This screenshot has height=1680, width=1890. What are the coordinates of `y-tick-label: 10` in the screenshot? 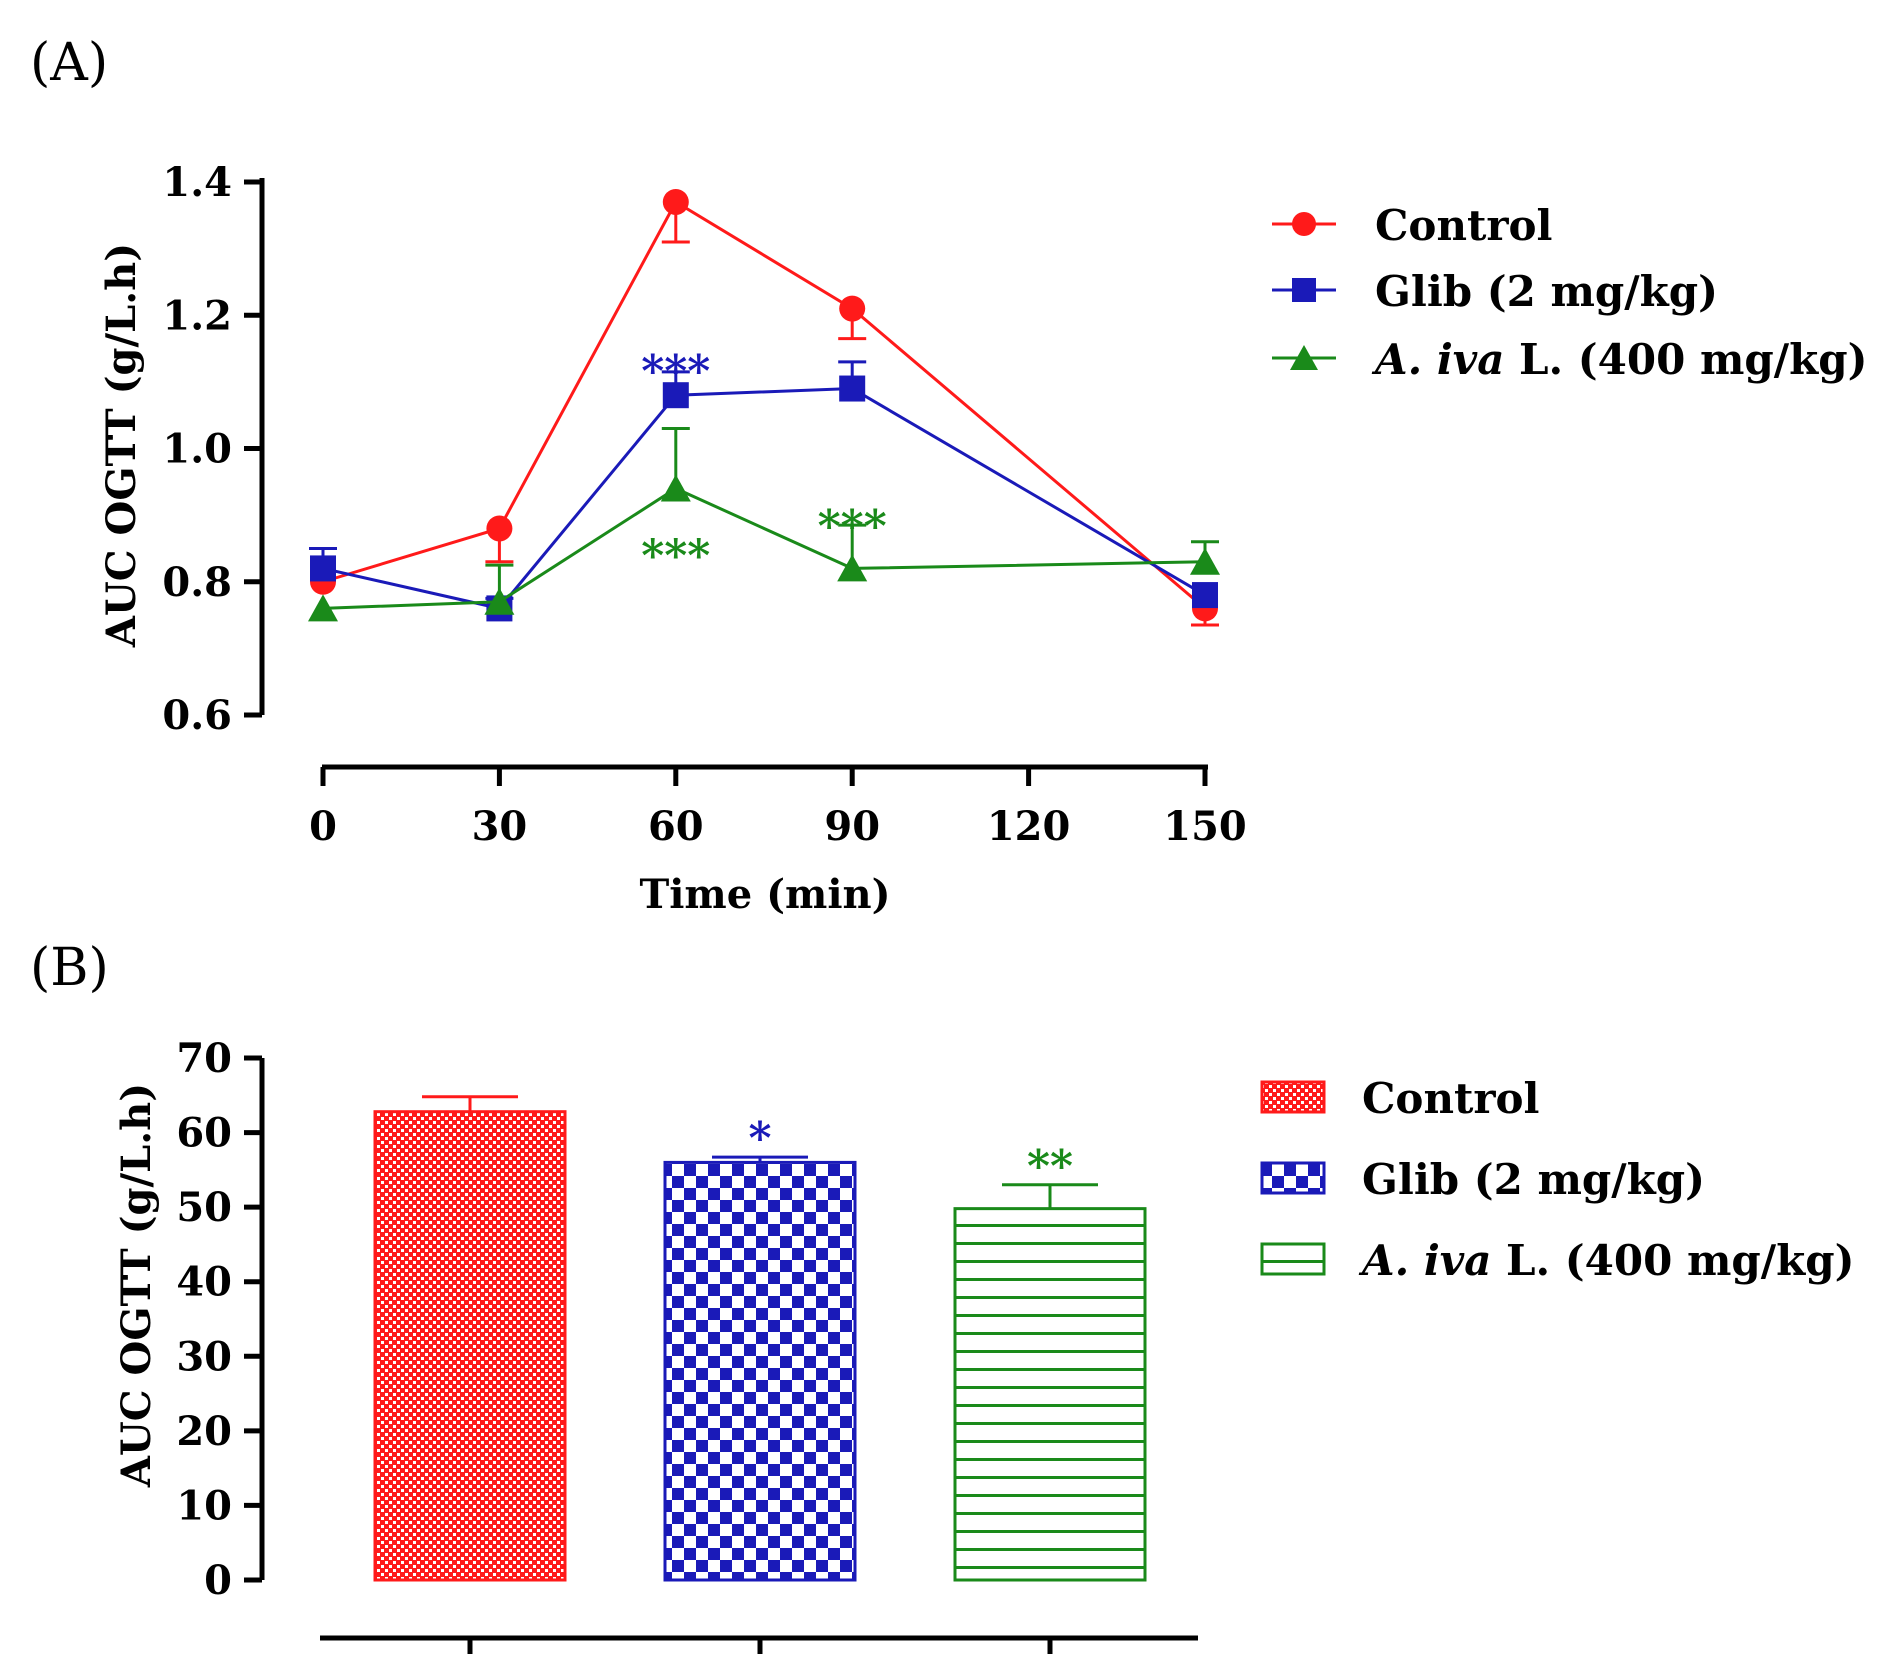 It's located at (204, 1505).